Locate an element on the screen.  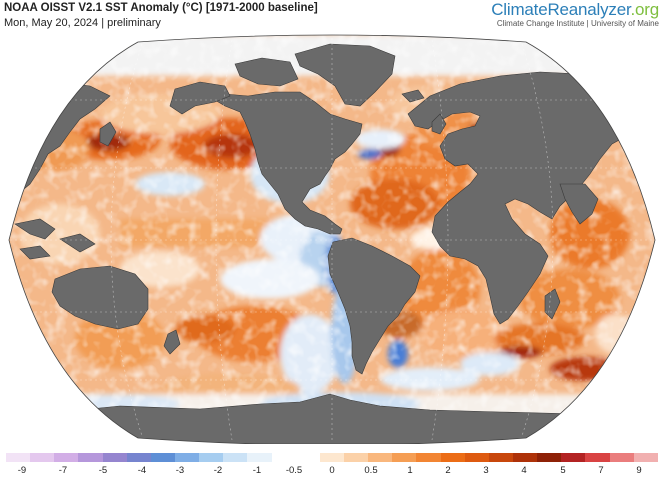
colorbar-tick-label: 0 is located at coordinates (332, 470).